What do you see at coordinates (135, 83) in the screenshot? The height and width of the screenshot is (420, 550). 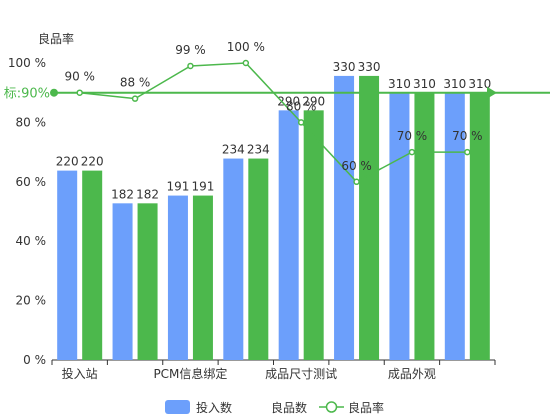 I see `rate-line-label: 88 %` at bounding box center [135, 83].